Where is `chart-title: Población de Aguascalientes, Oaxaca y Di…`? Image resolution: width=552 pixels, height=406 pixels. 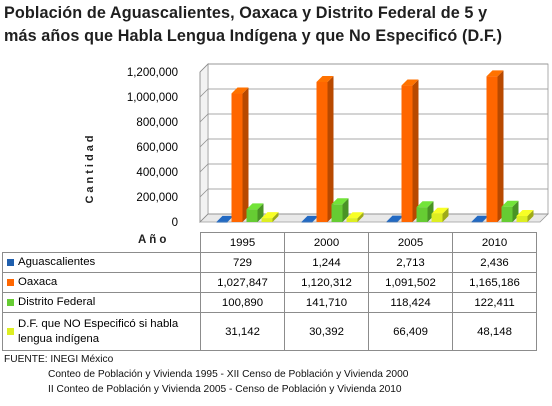
chart-title: Población de Aguascalientes, Oaxaca y Di… is located at coordinates (277, 25).